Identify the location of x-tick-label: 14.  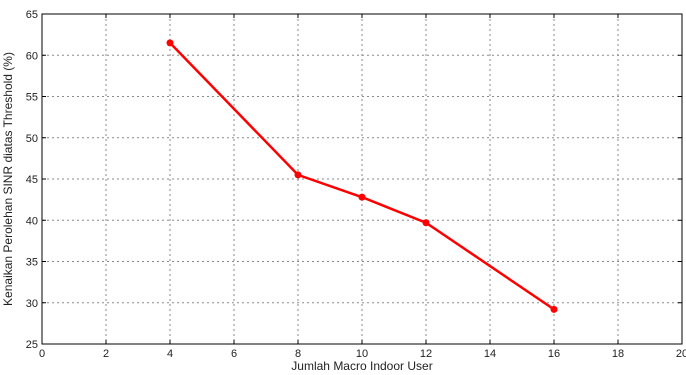
(490, 354).